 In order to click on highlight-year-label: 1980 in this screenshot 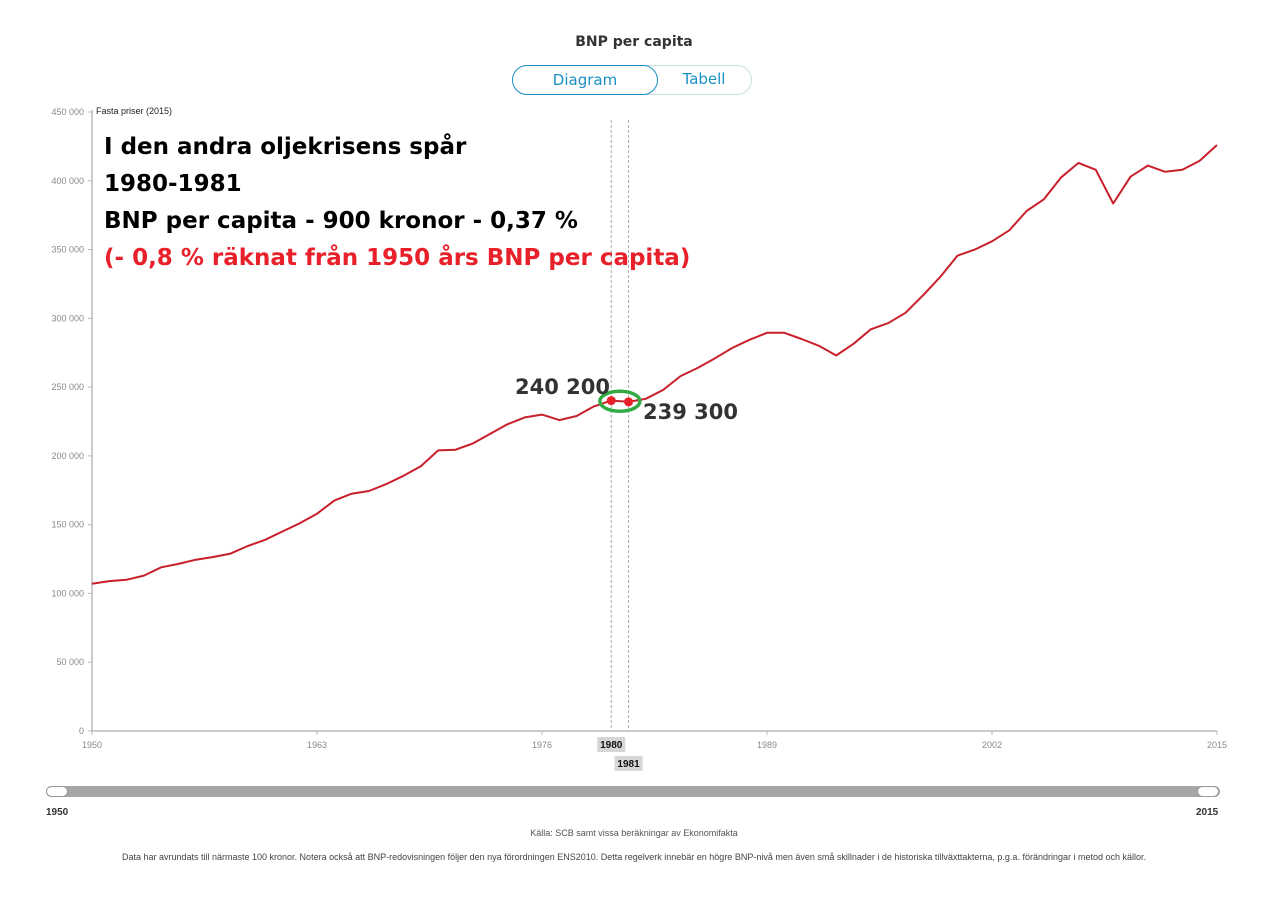, I will do `click(611, 745)`.